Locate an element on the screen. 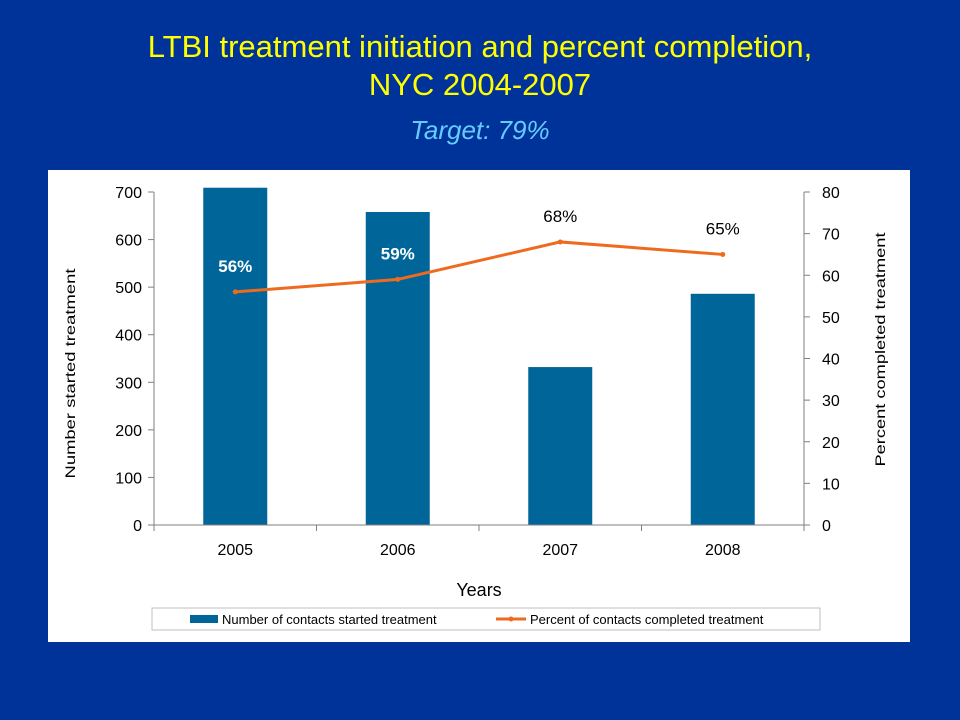  right-tick-label: 0 is located at coordinates (826, 526).